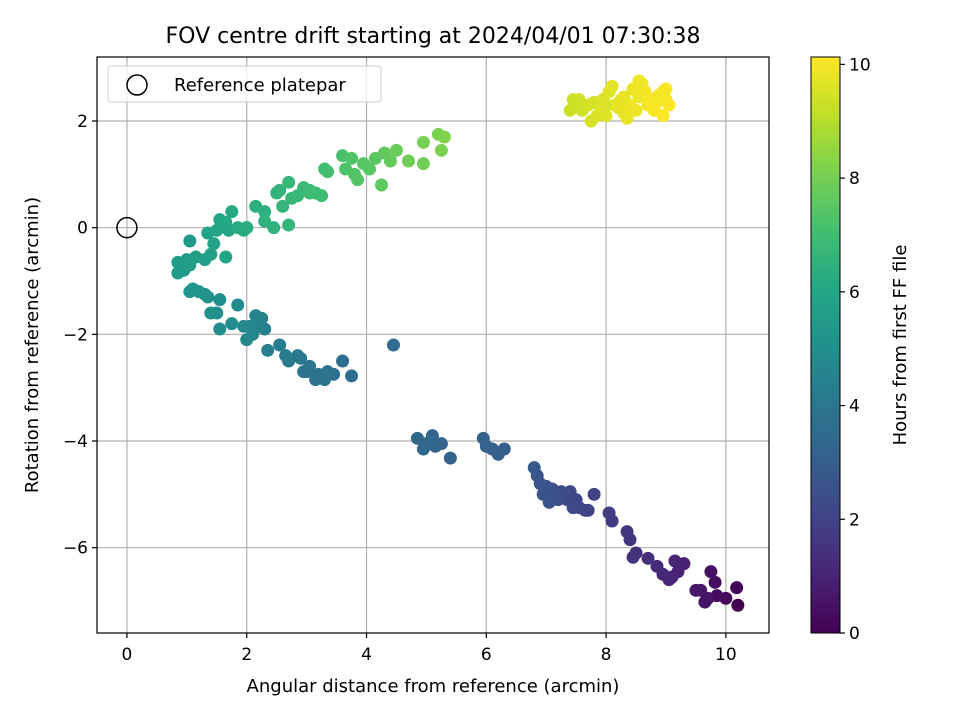 The width and height of the screenshot is (960, 720). I want to click on x-tick-label: 6, so click(486, 655).